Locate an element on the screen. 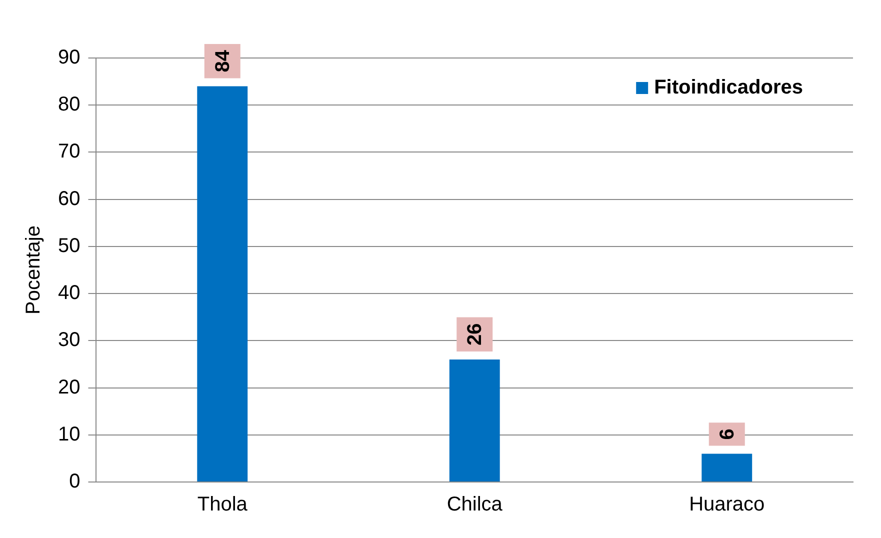  y-tick-label: 40 is located at coordinates (69, 293).